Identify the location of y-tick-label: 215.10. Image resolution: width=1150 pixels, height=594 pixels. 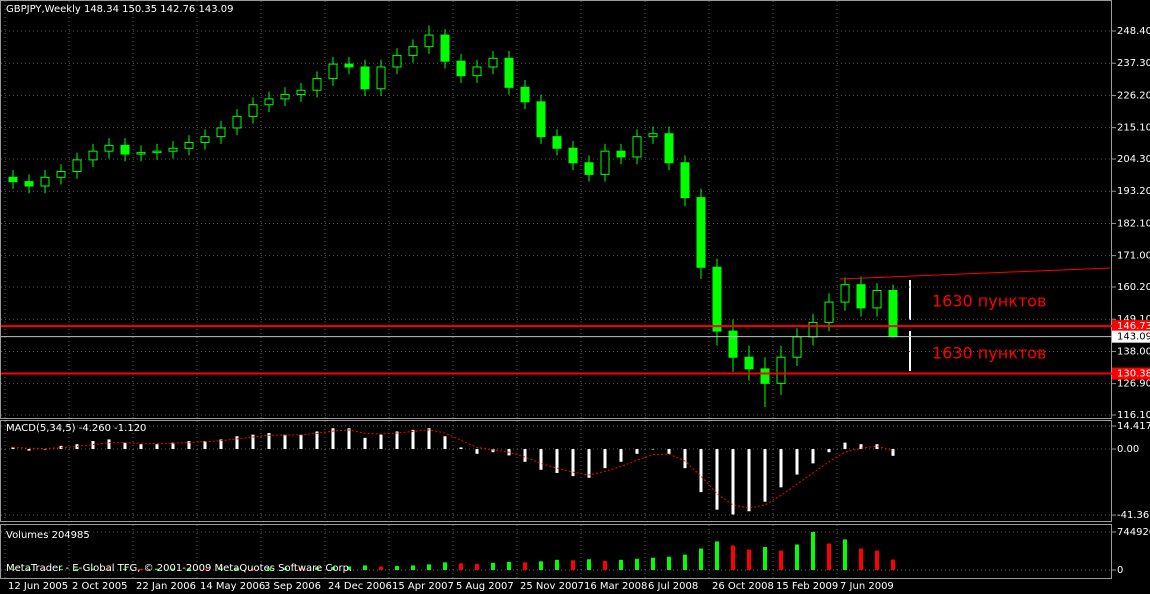
(1133, 128).